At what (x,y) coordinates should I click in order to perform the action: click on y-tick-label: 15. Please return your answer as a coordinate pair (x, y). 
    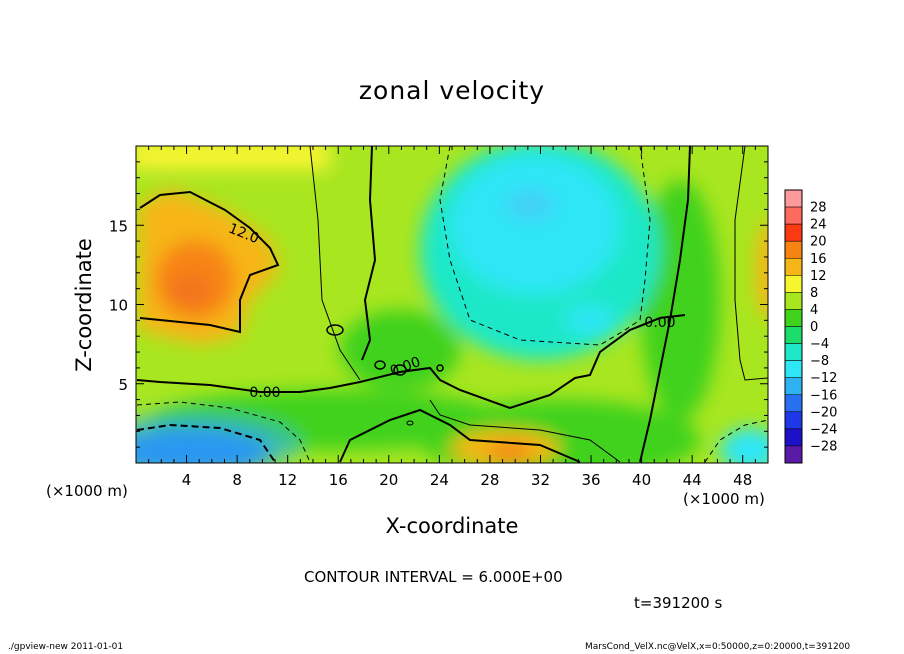
    Looking at the image, I should click on (118, 226).